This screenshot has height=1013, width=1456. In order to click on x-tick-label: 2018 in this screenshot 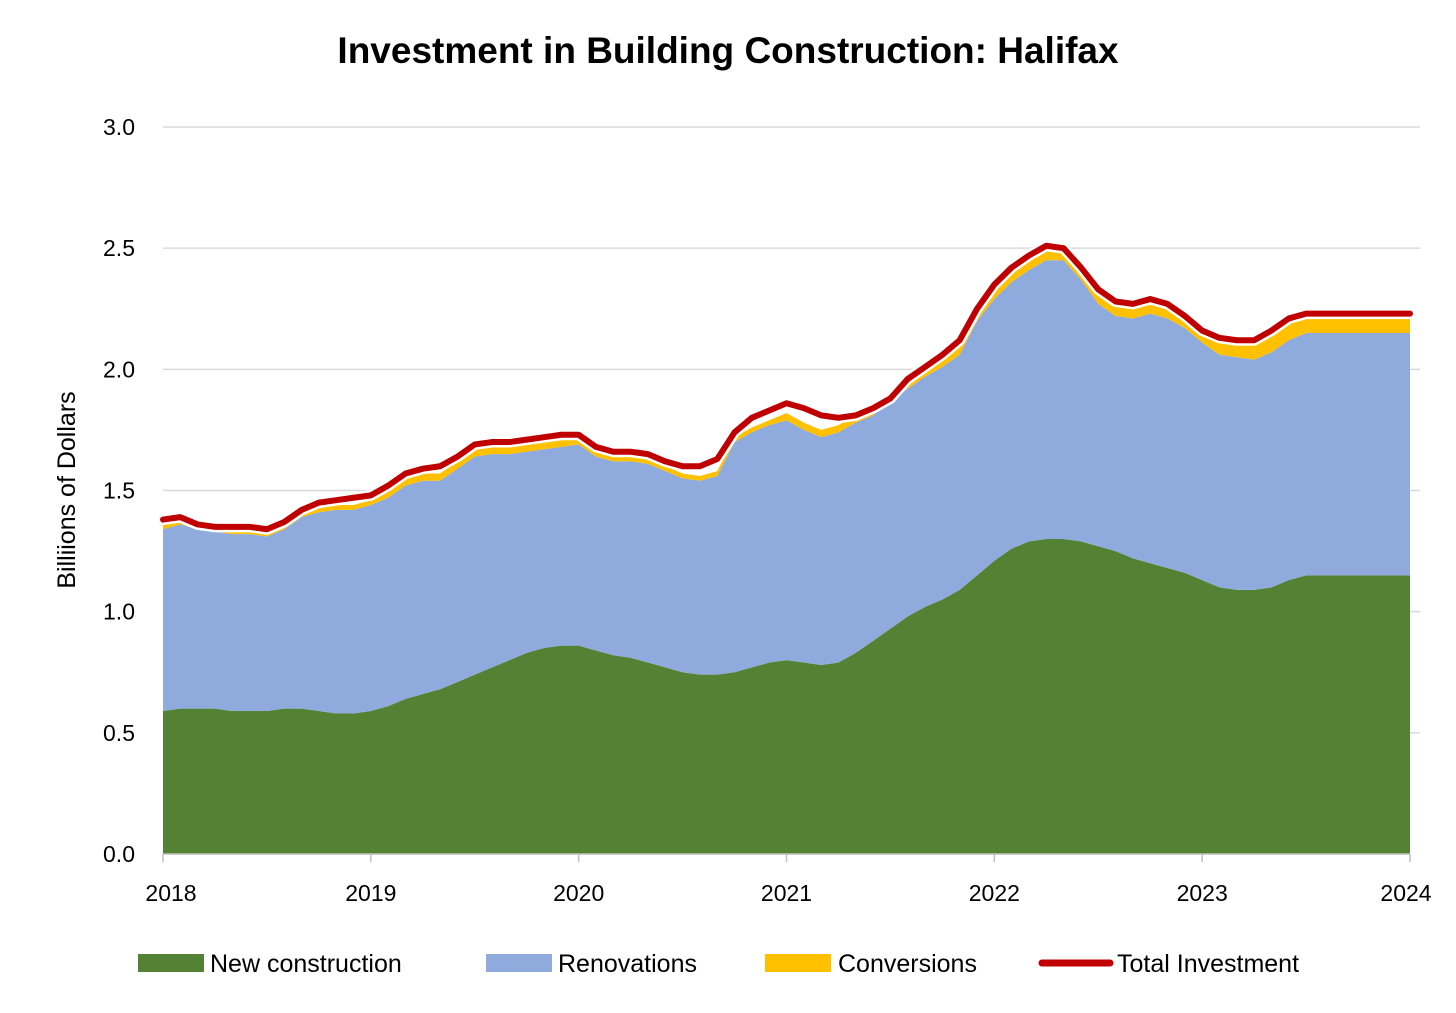, I will do `click(170, 893)`.